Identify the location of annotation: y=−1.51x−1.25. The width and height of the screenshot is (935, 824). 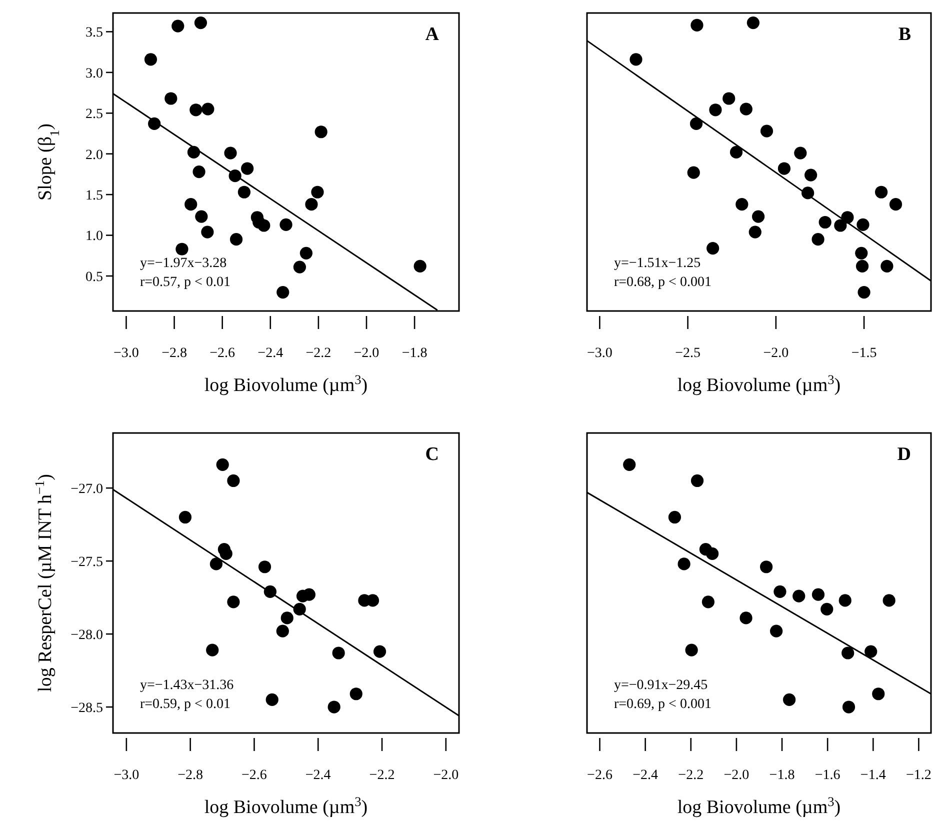
(657, 263).